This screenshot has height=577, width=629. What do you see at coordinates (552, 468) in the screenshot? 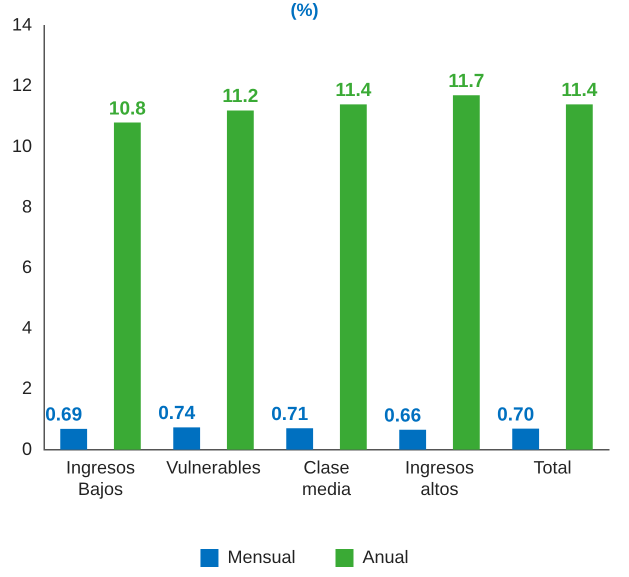
I see `x-tick-label: Total` at bounding box center [552, 468].